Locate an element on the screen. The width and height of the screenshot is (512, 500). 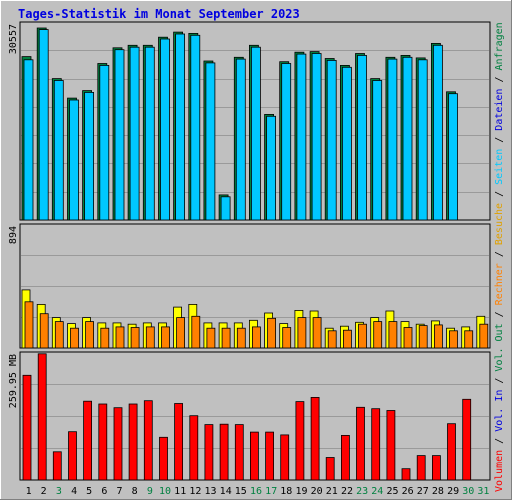
x-tick-label: 14 is located at coordinates (226, 491).